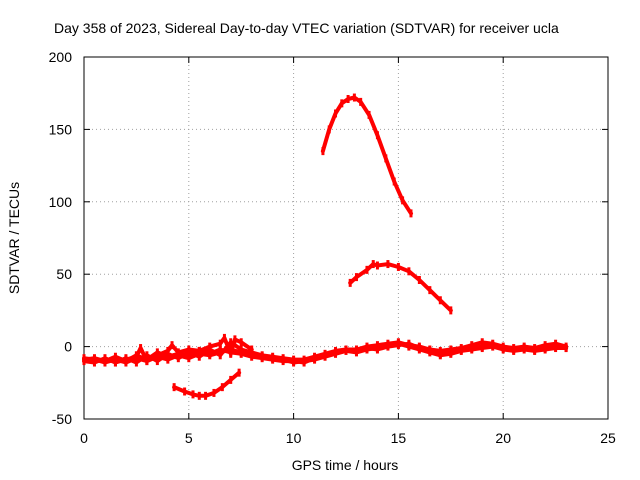 The width and height of the screenshot is (640, 480). Describe the element at coordinates (399, 438) in the screenshot. I see `x-tick-label: 15` at that location.